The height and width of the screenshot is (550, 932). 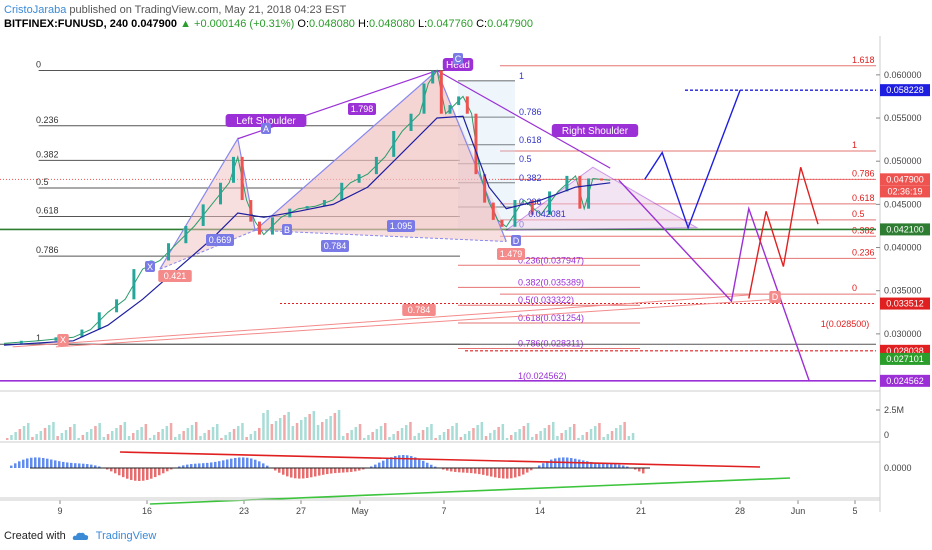 What do you see at coordinates (35, 10) in the screenshot?
I see `author-link: CristoJaraba` at bounding box center [35, 10].